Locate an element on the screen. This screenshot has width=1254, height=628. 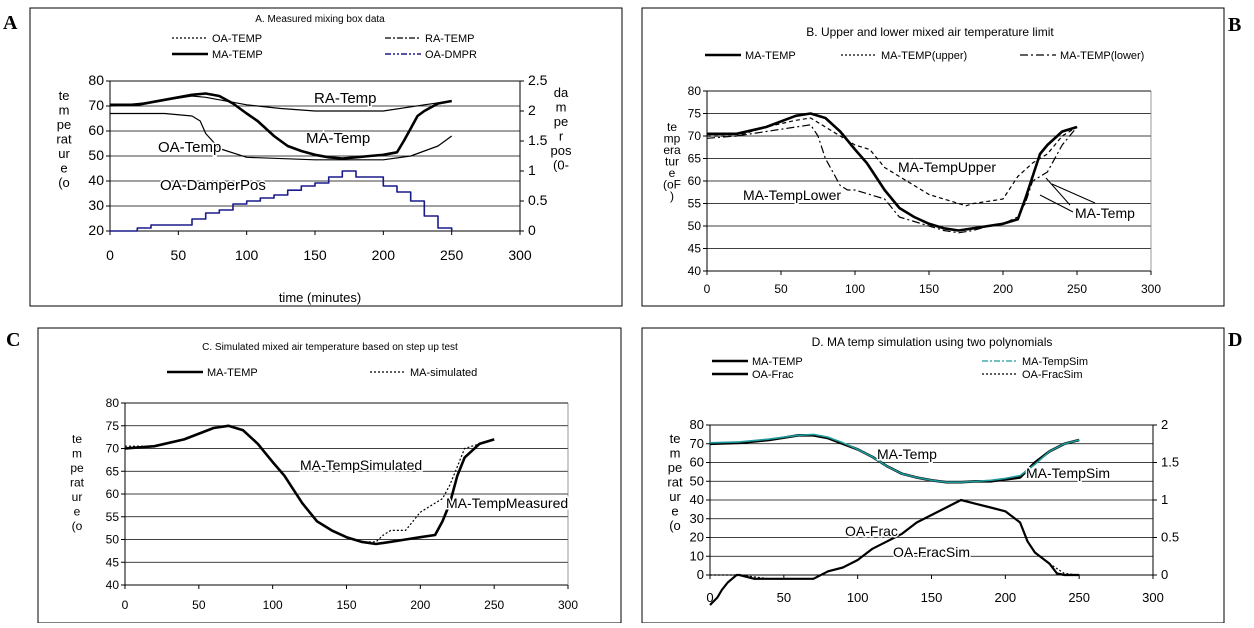
chart-c-legend-label: MA-TEMP is located at coordinates (232, 373).